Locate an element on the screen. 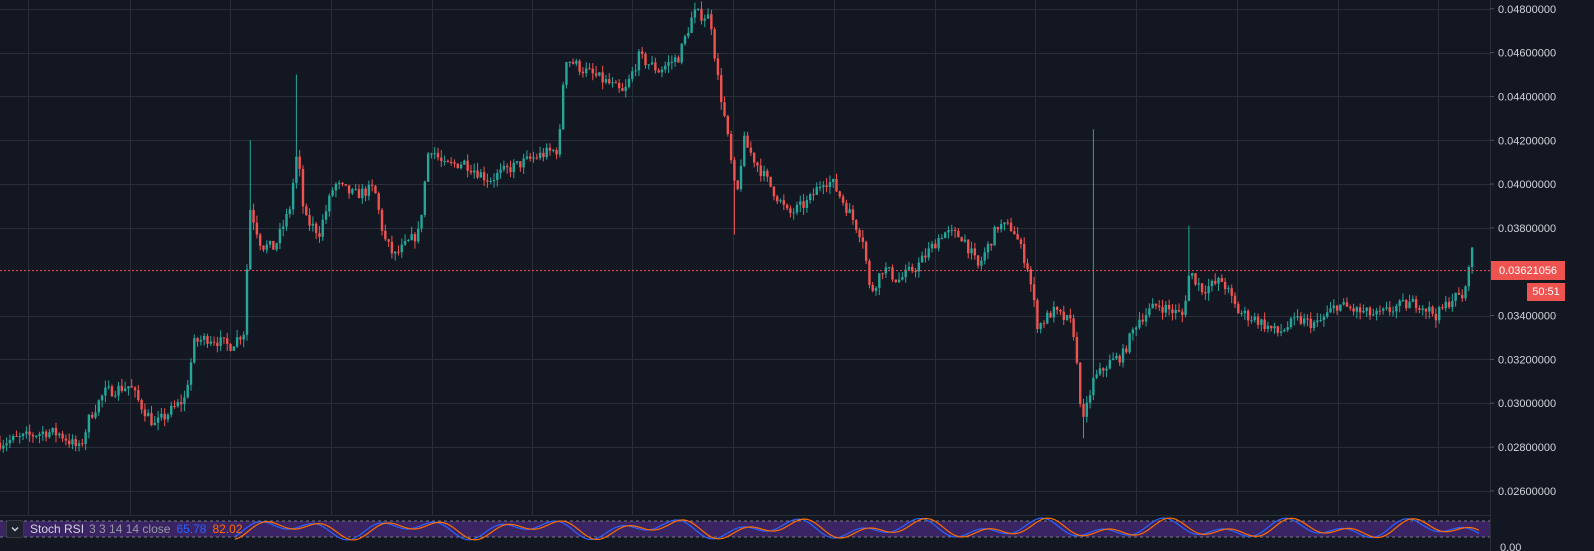 This screenshot has height=551, width=1594. price-tick-label: 0.02800000 is located at coordinates (1527, 448).